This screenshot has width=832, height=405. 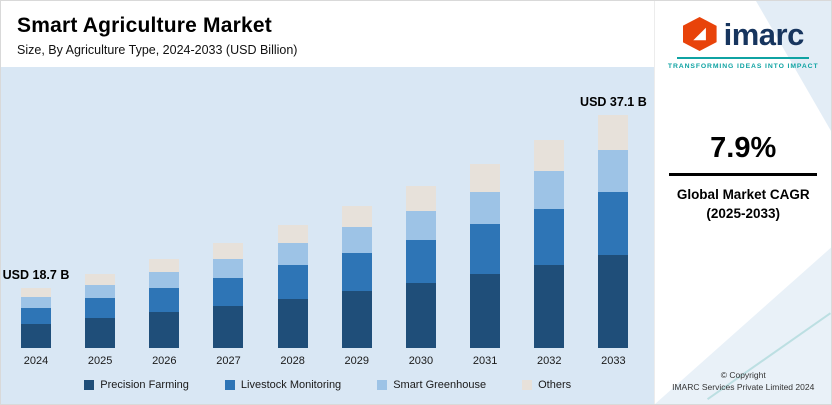 I want to click on bar-2028, so click(x=292, y=286).